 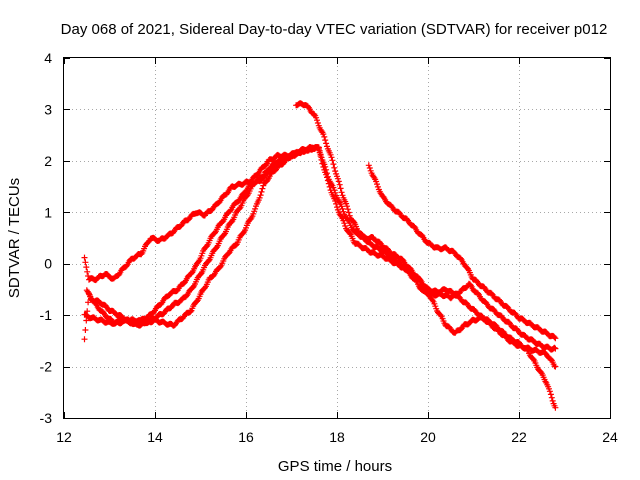 What do you see at coordinates (64, 437) in the screenshot?
I see `x-tick-label: 12` at bounding box center [64, 437].